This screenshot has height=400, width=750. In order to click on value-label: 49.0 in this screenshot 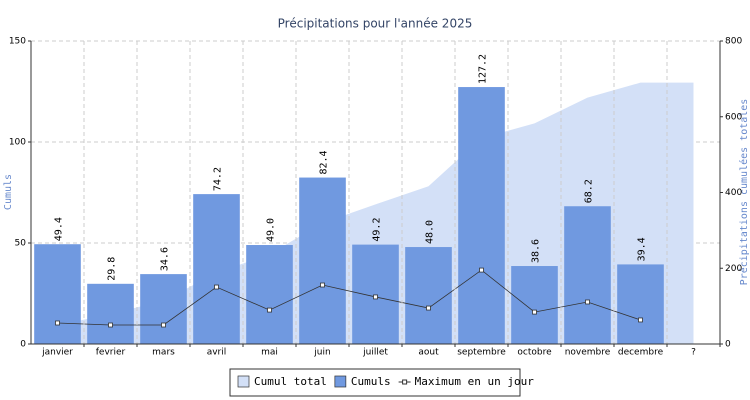, I will do `click(271, 230)`.